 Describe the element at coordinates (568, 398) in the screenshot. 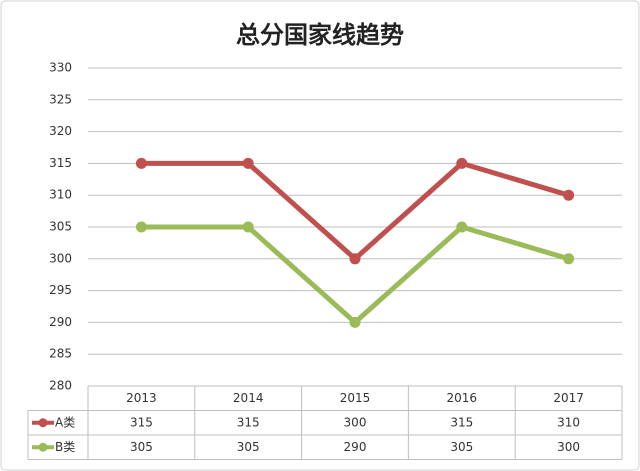

I see `x-tick-label: 2017` at that location.